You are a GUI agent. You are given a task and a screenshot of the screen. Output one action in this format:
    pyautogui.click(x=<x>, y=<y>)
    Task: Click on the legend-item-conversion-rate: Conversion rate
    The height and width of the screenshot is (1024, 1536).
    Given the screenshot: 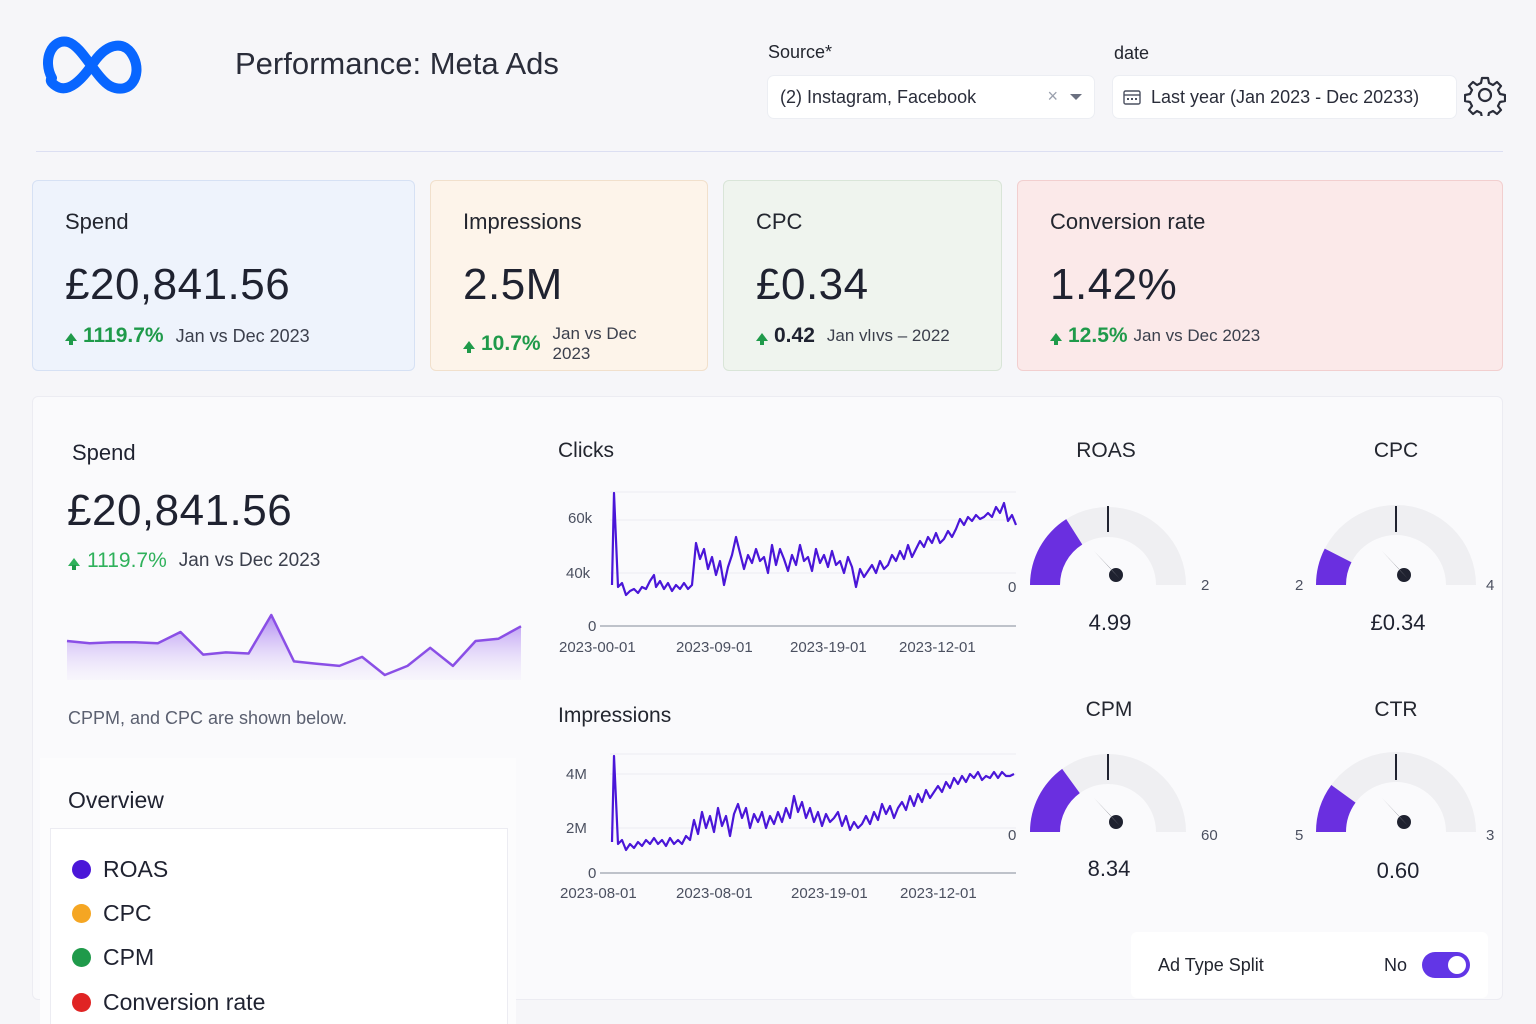 What is the action you would take?
    pyautogui.click(x=168, y=1002)
    